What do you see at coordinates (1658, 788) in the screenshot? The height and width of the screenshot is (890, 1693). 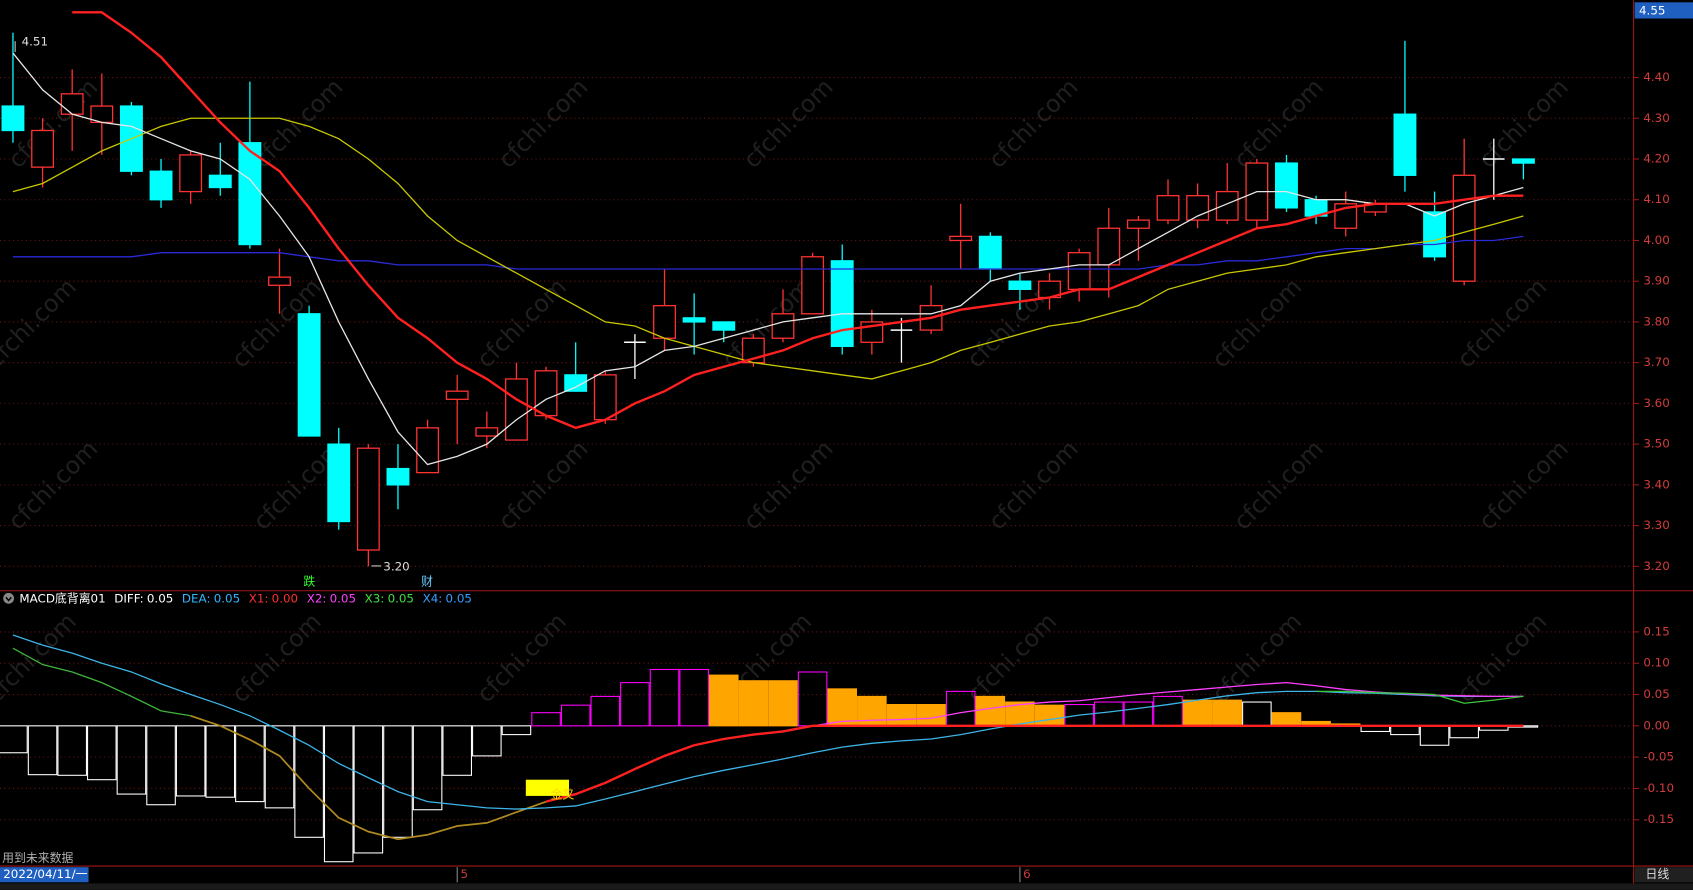 I see `y-tick-label: -0.10` at bounding box center [1658, 788].